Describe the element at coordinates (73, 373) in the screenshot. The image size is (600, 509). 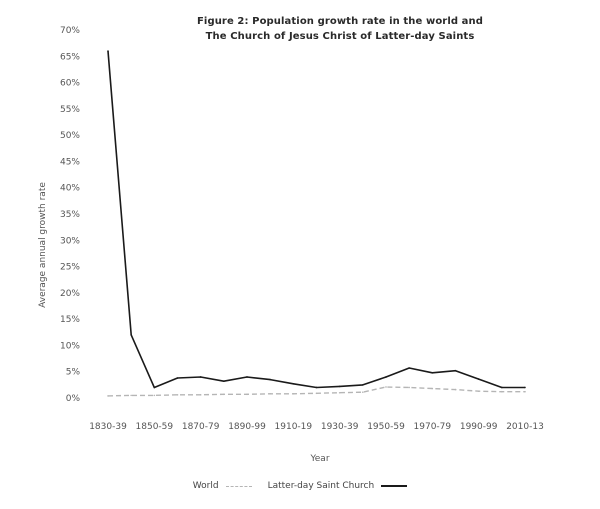
I see `y-tick-label: 5%` at that location.